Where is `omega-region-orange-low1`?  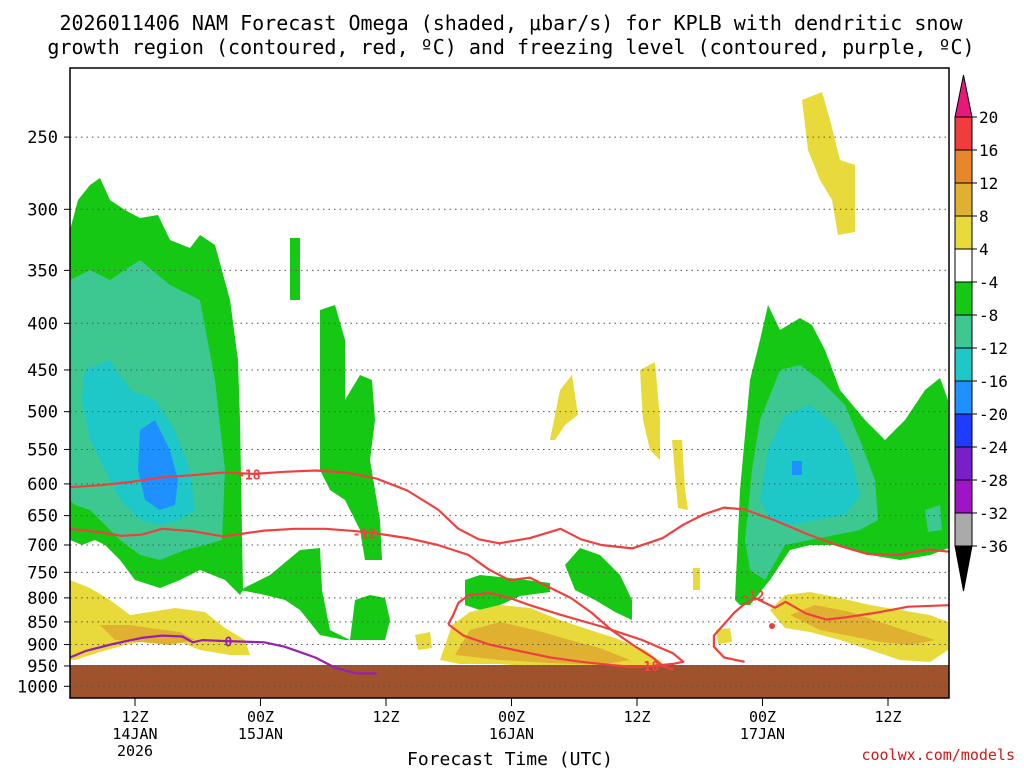 omega-region-orange-low1 is located at coordinates (147, 635).